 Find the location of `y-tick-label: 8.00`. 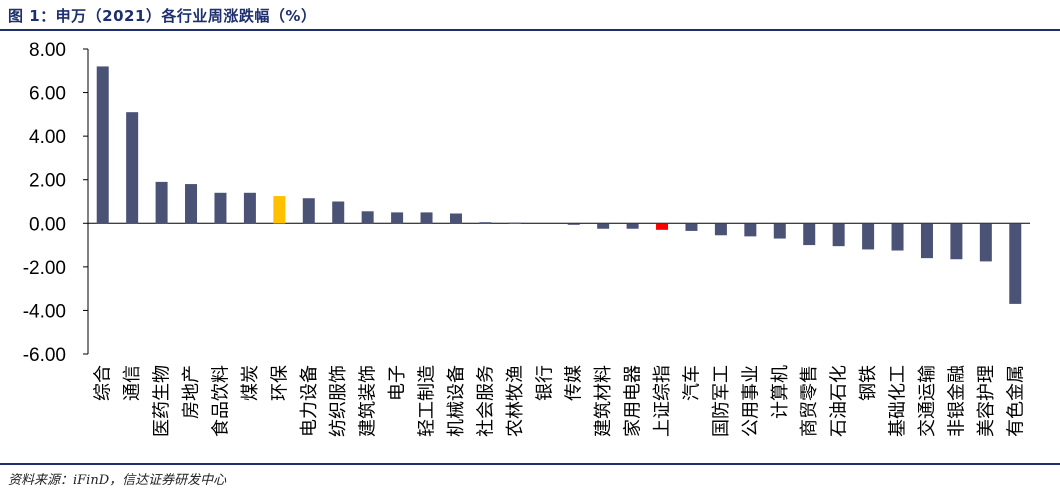

y-tick-label: 8.00 is located at coordinates (47, 50).